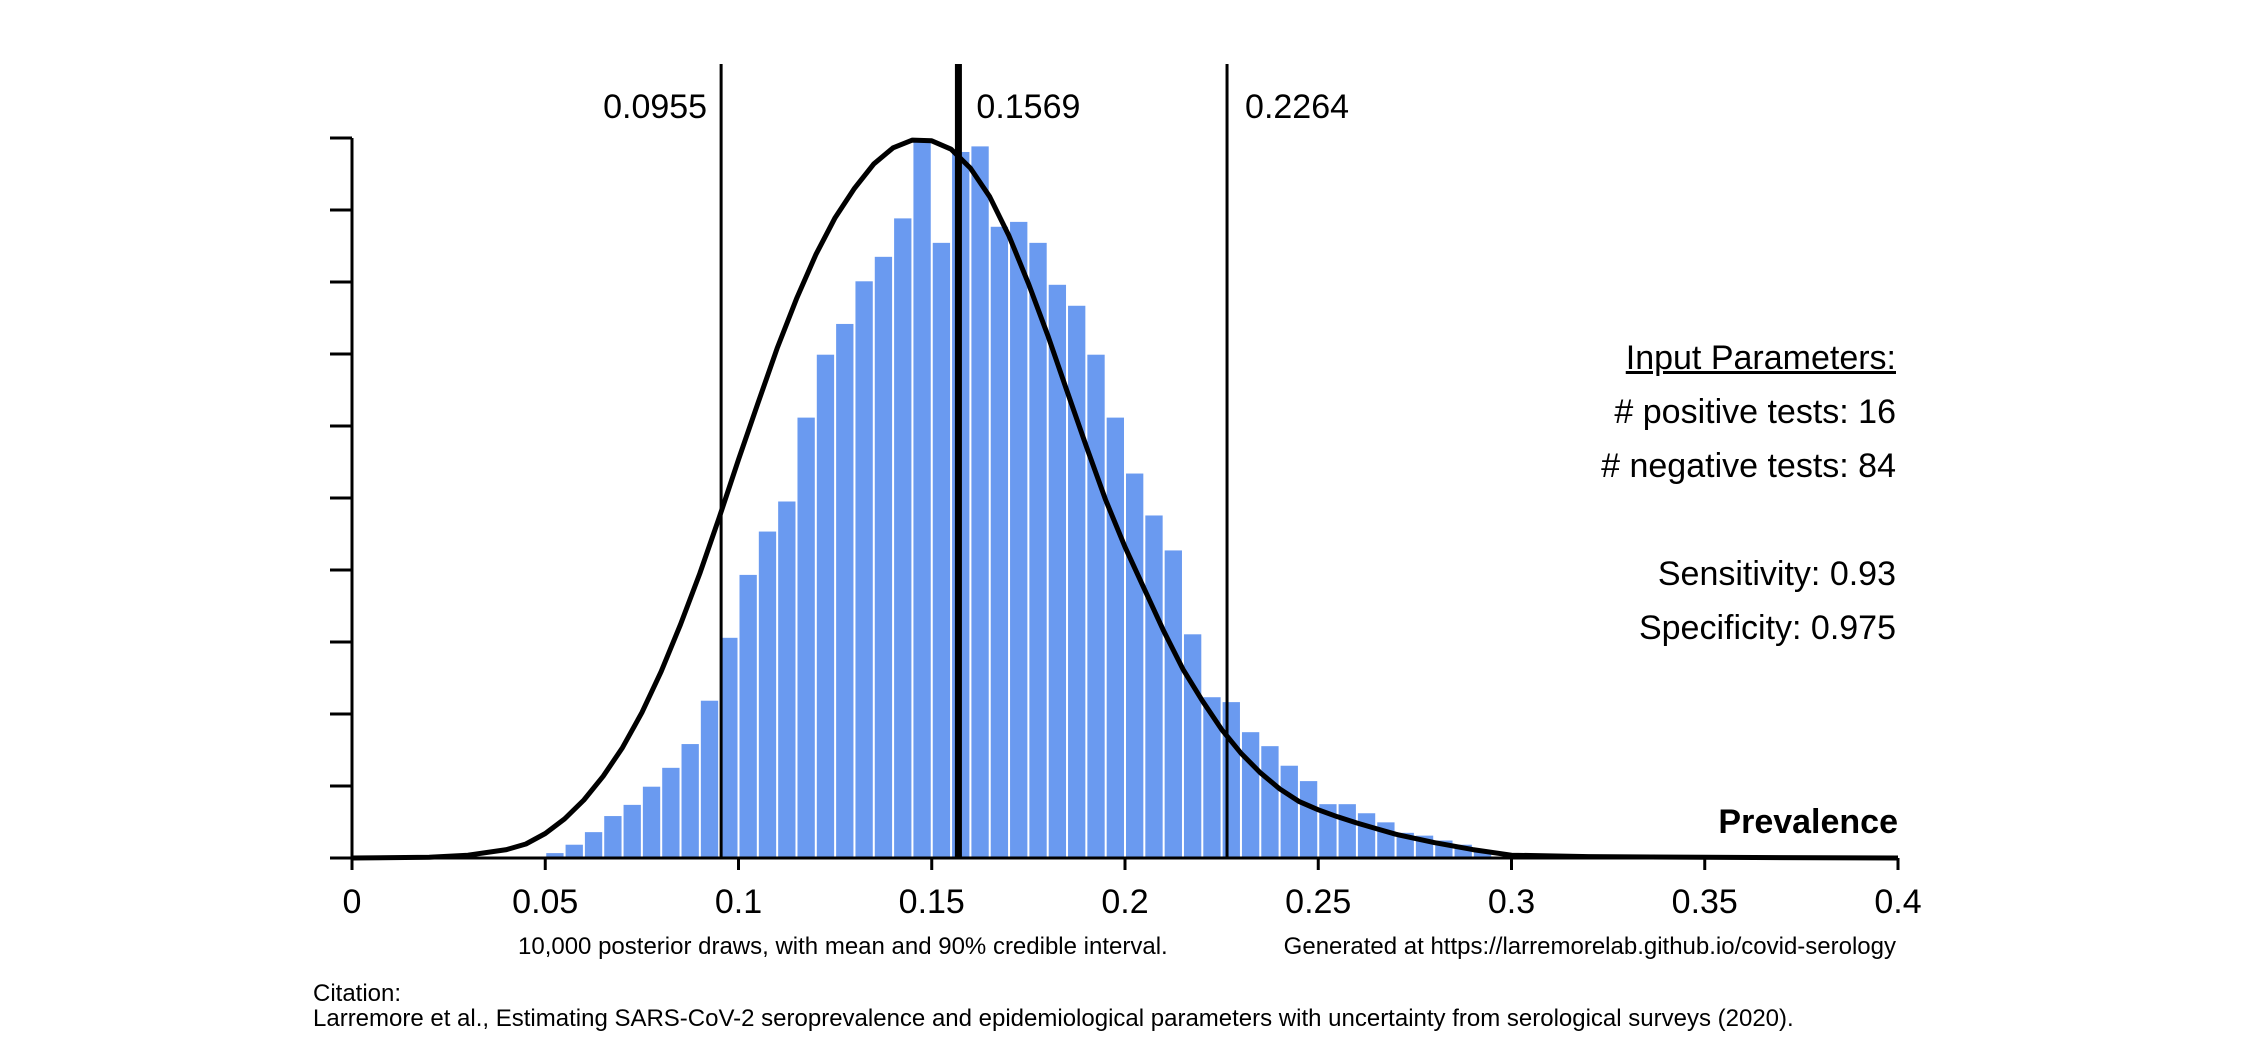  Describe the element at coordinates (1748, 466) in the screenshot. I see `negative-tests-value: # negative tests: 84` at that location.